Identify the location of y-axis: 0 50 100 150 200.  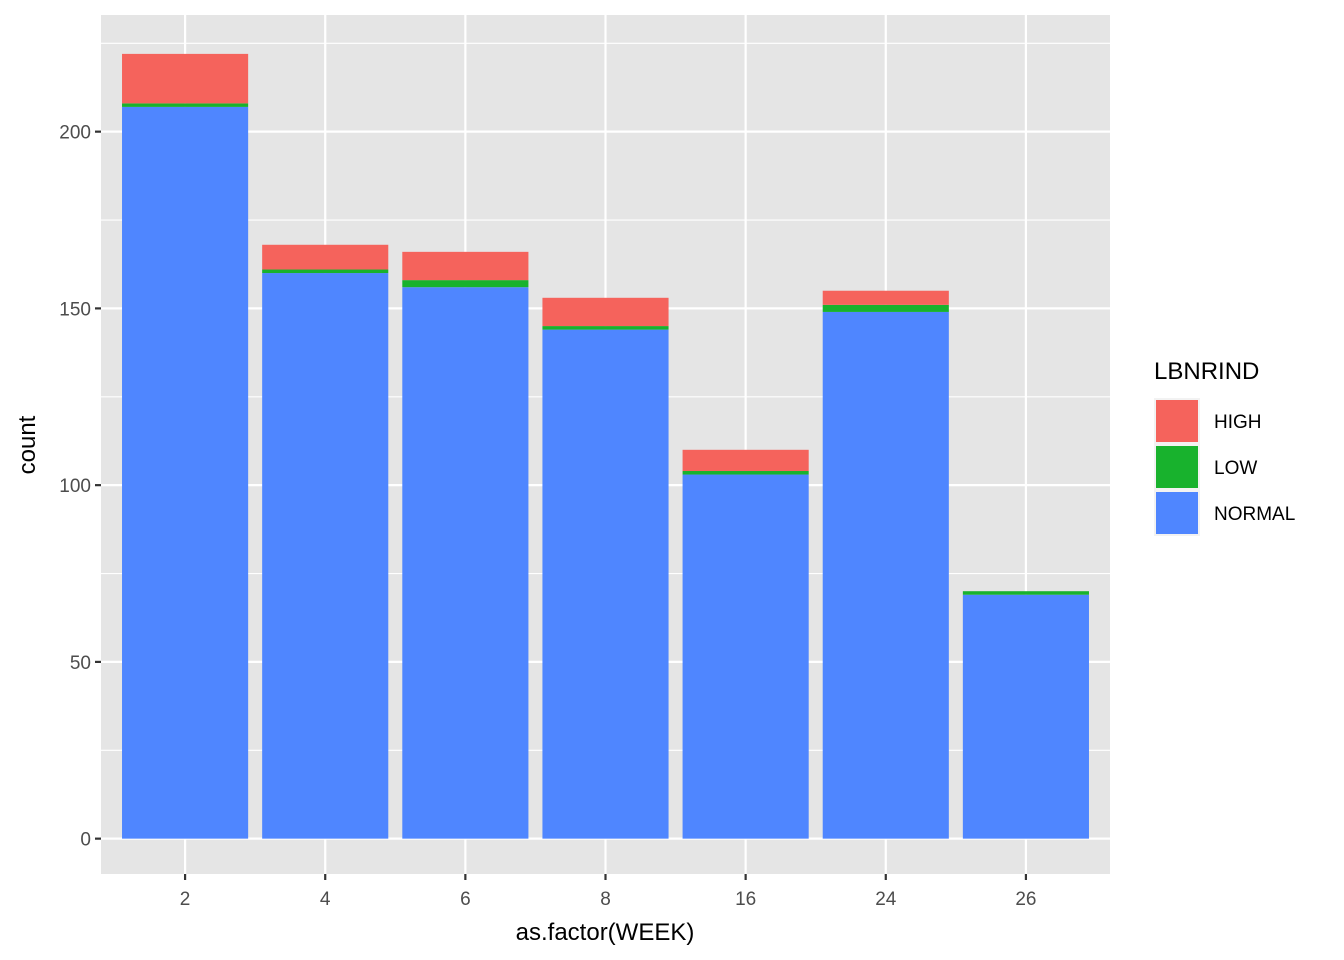
(80, 487).